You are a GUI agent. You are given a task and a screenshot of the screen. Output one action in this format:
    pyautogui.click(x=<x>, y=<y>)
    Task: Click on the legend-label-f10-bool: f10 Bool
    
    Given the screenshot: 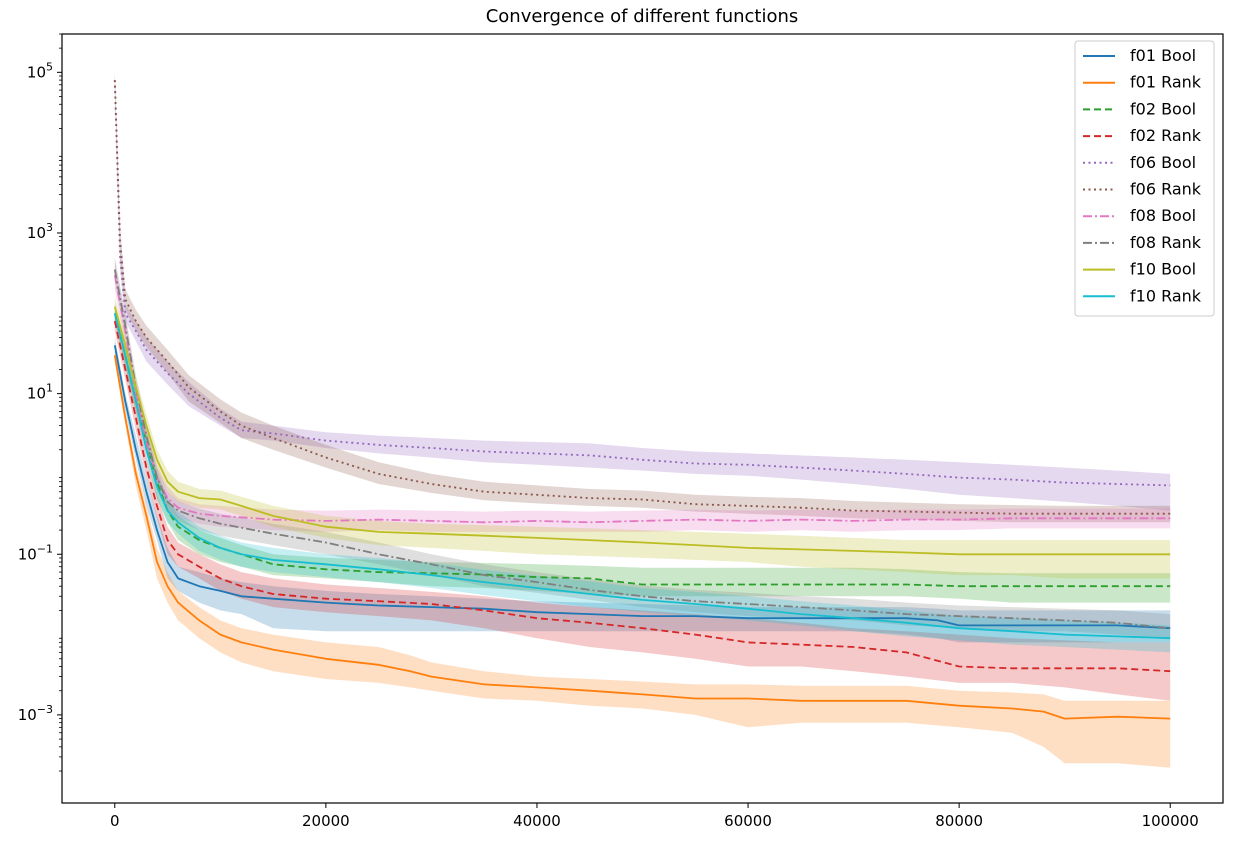 What is the action you would take?
    pyautogui.click(x=1163, y=269)
    